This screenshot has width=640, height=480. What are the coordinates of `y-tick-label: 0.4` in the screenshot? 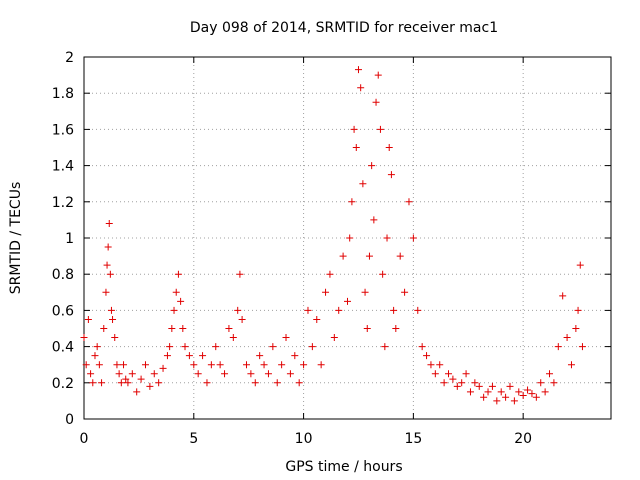 It's located at (63, 348).